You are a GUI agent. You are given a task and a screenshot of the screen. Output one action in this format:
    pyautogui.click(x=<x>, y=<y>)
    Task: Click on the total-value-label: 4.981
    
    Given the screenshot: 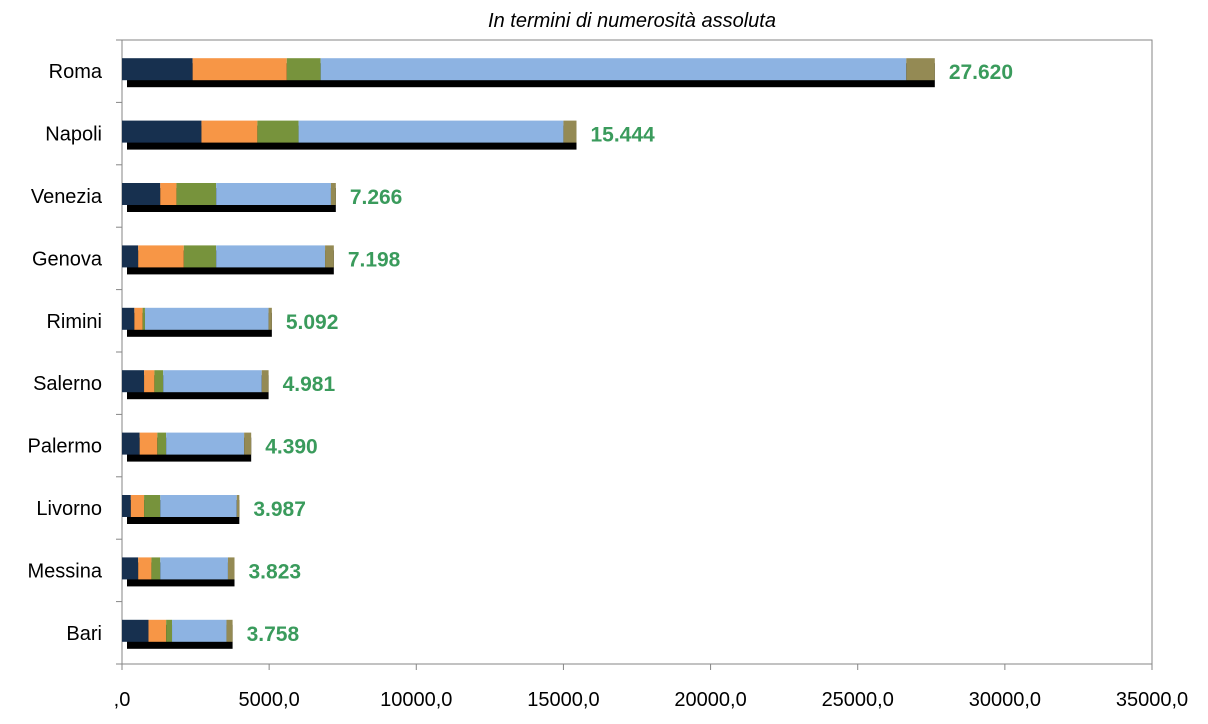 What is the action you would take?
    pyautogui.click(x=309, y=384)
    